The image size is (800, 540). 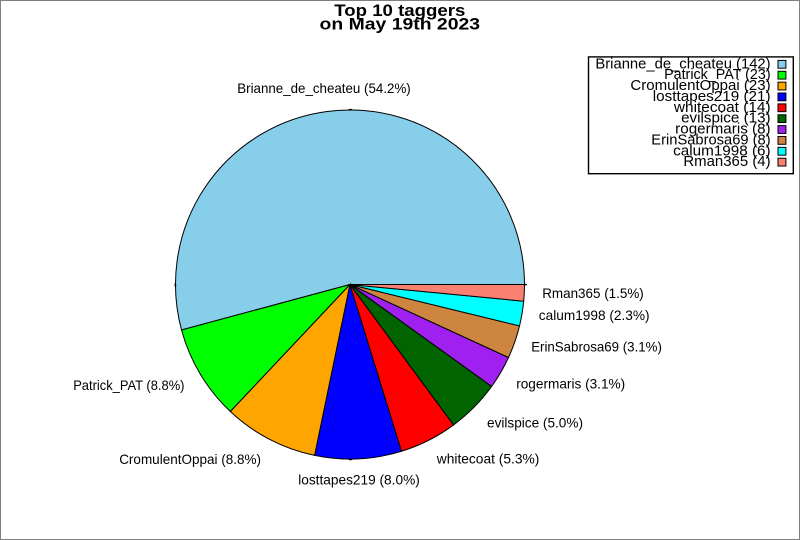 What do you see at coordinates (726, 162) in the screenshot?
I see `svg-text: Rman365 (4)` at bounding box center [726, 162].